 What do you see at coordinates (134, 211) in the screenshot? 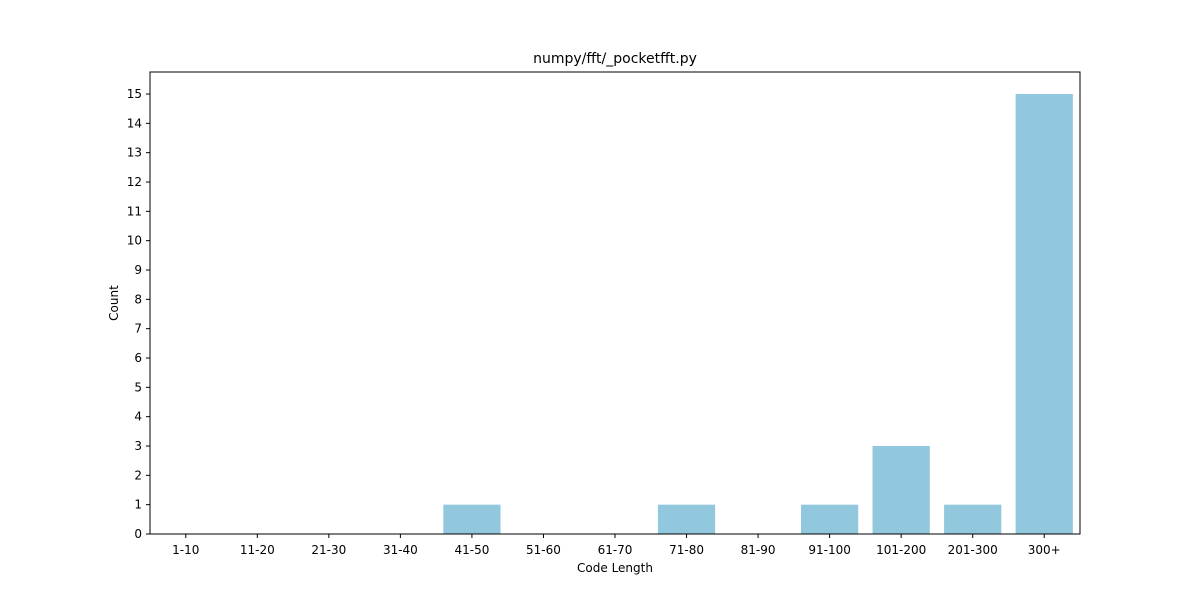
I see `y-tick-label: 11` at bounding box center [134, 211].